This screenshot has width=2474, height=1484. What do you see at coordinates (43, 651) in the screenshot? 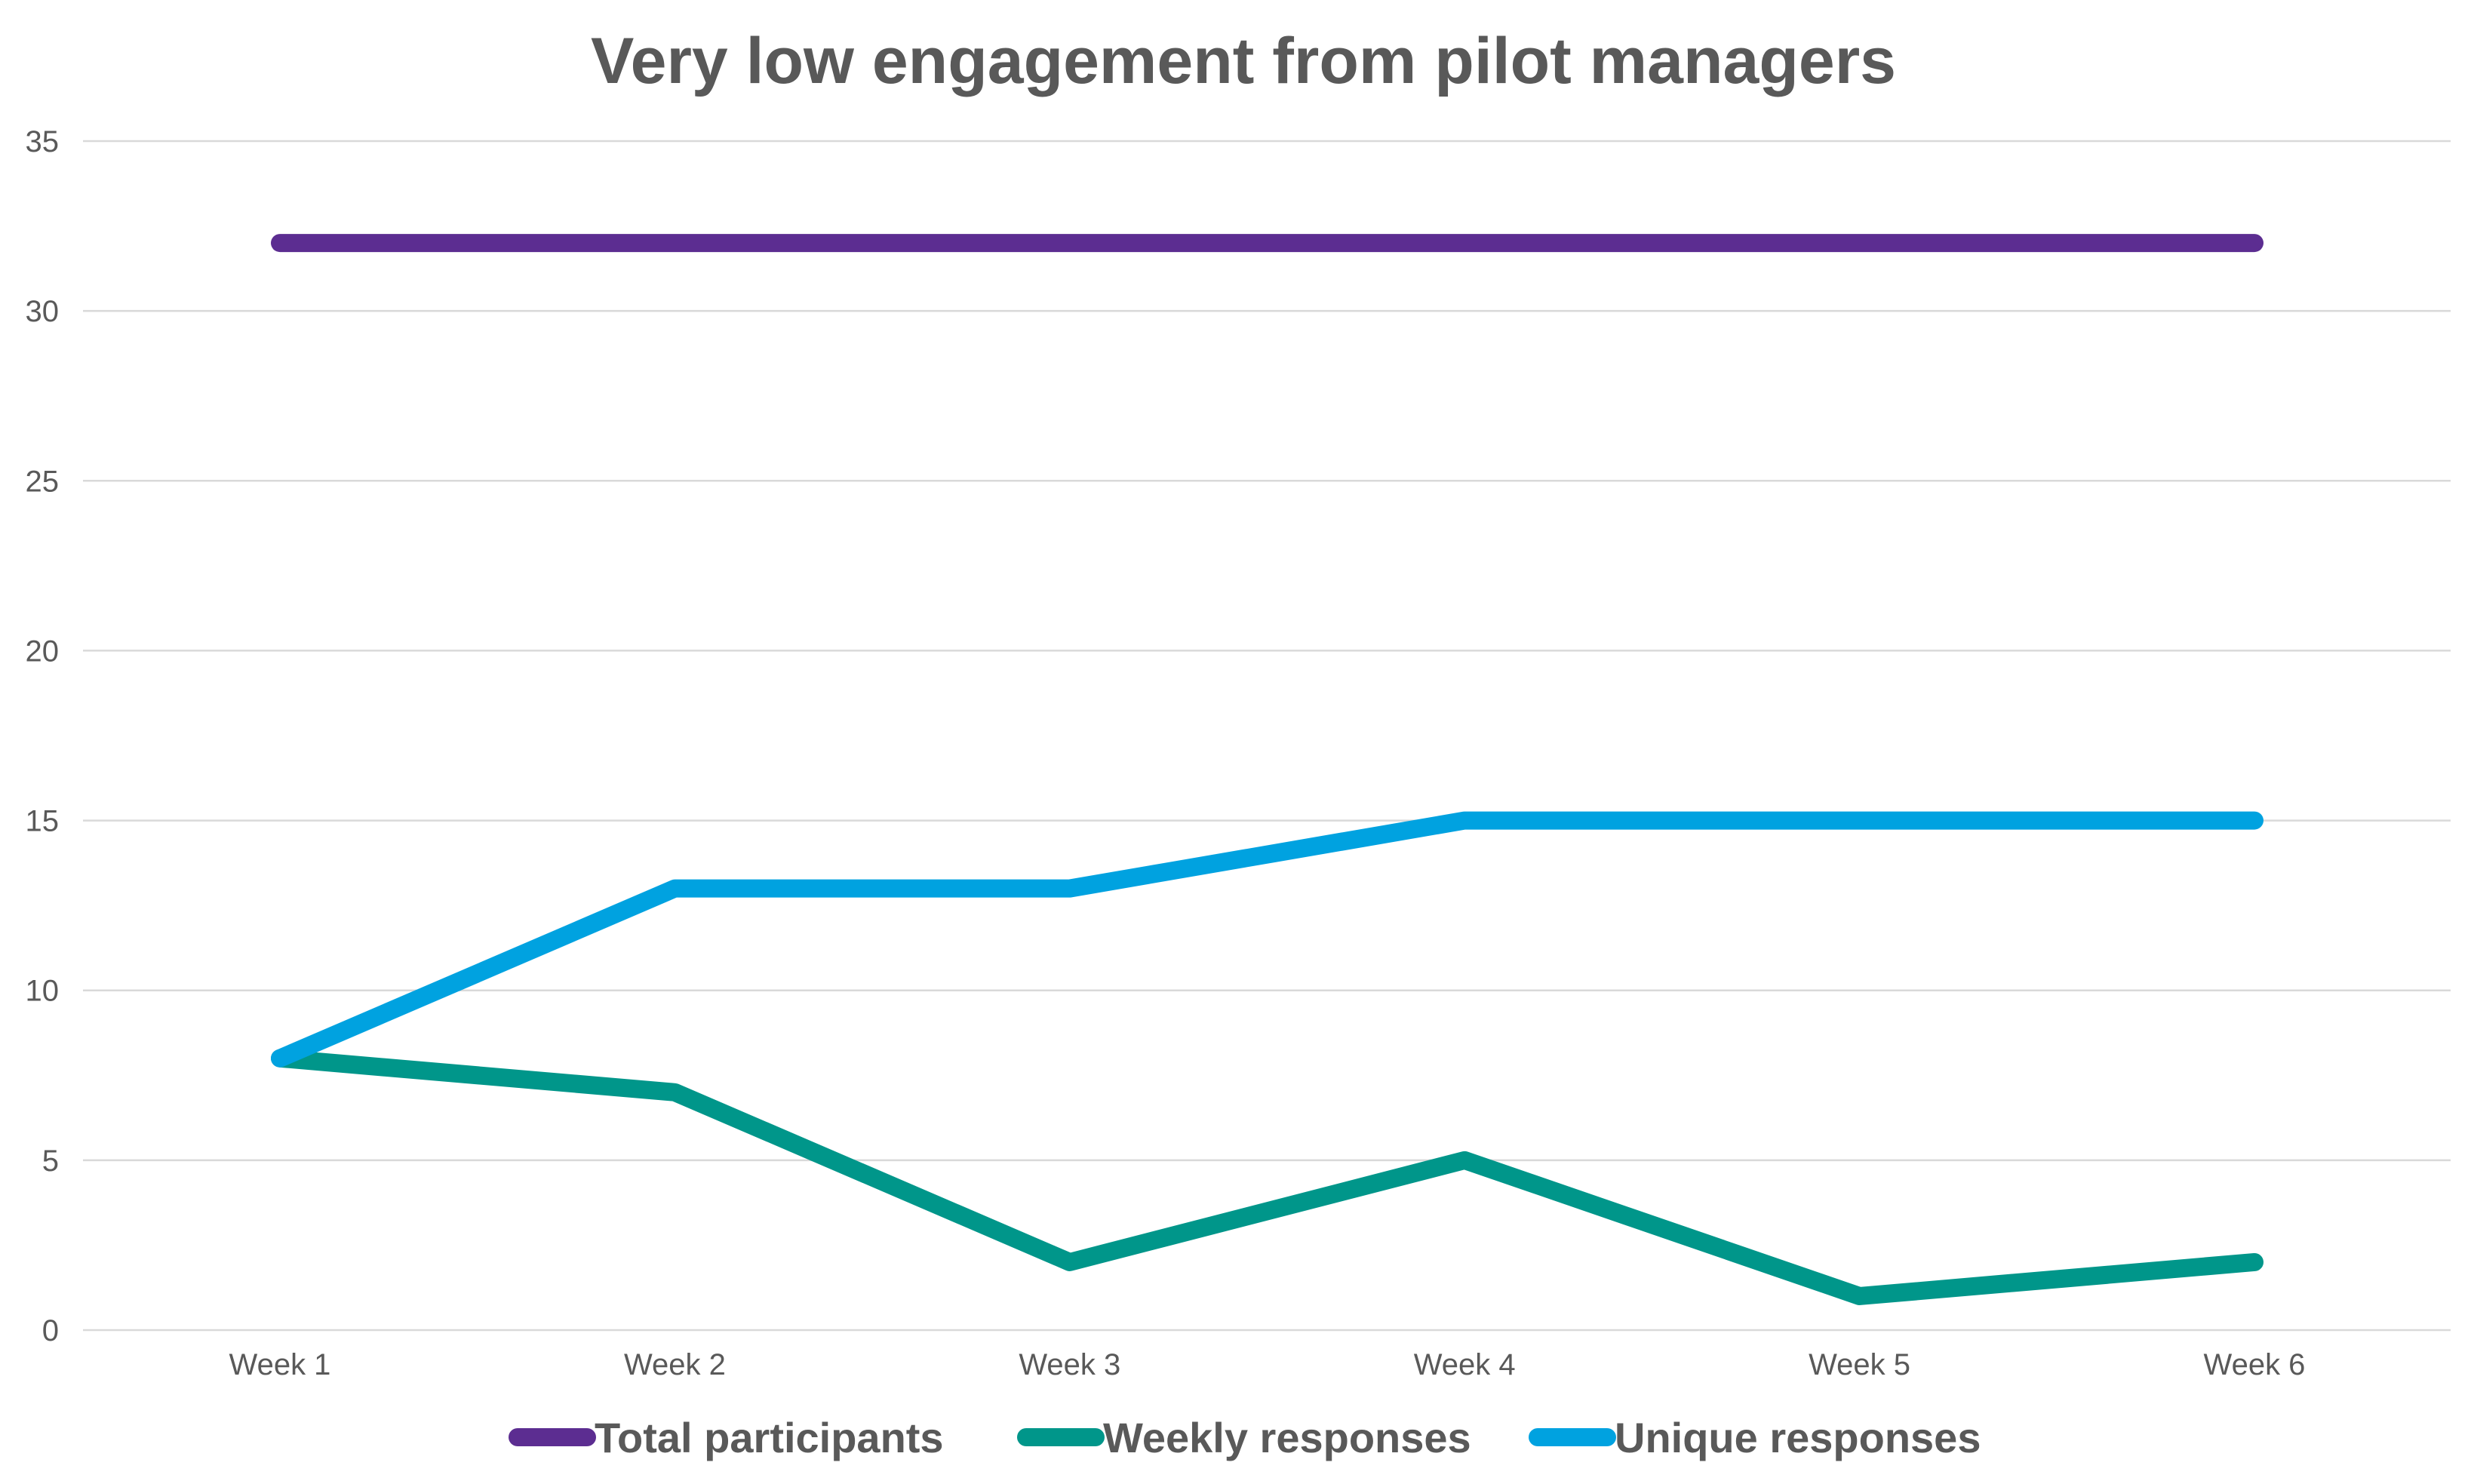
I see `y-tick-label: 20` at bounding box center [43, 651].